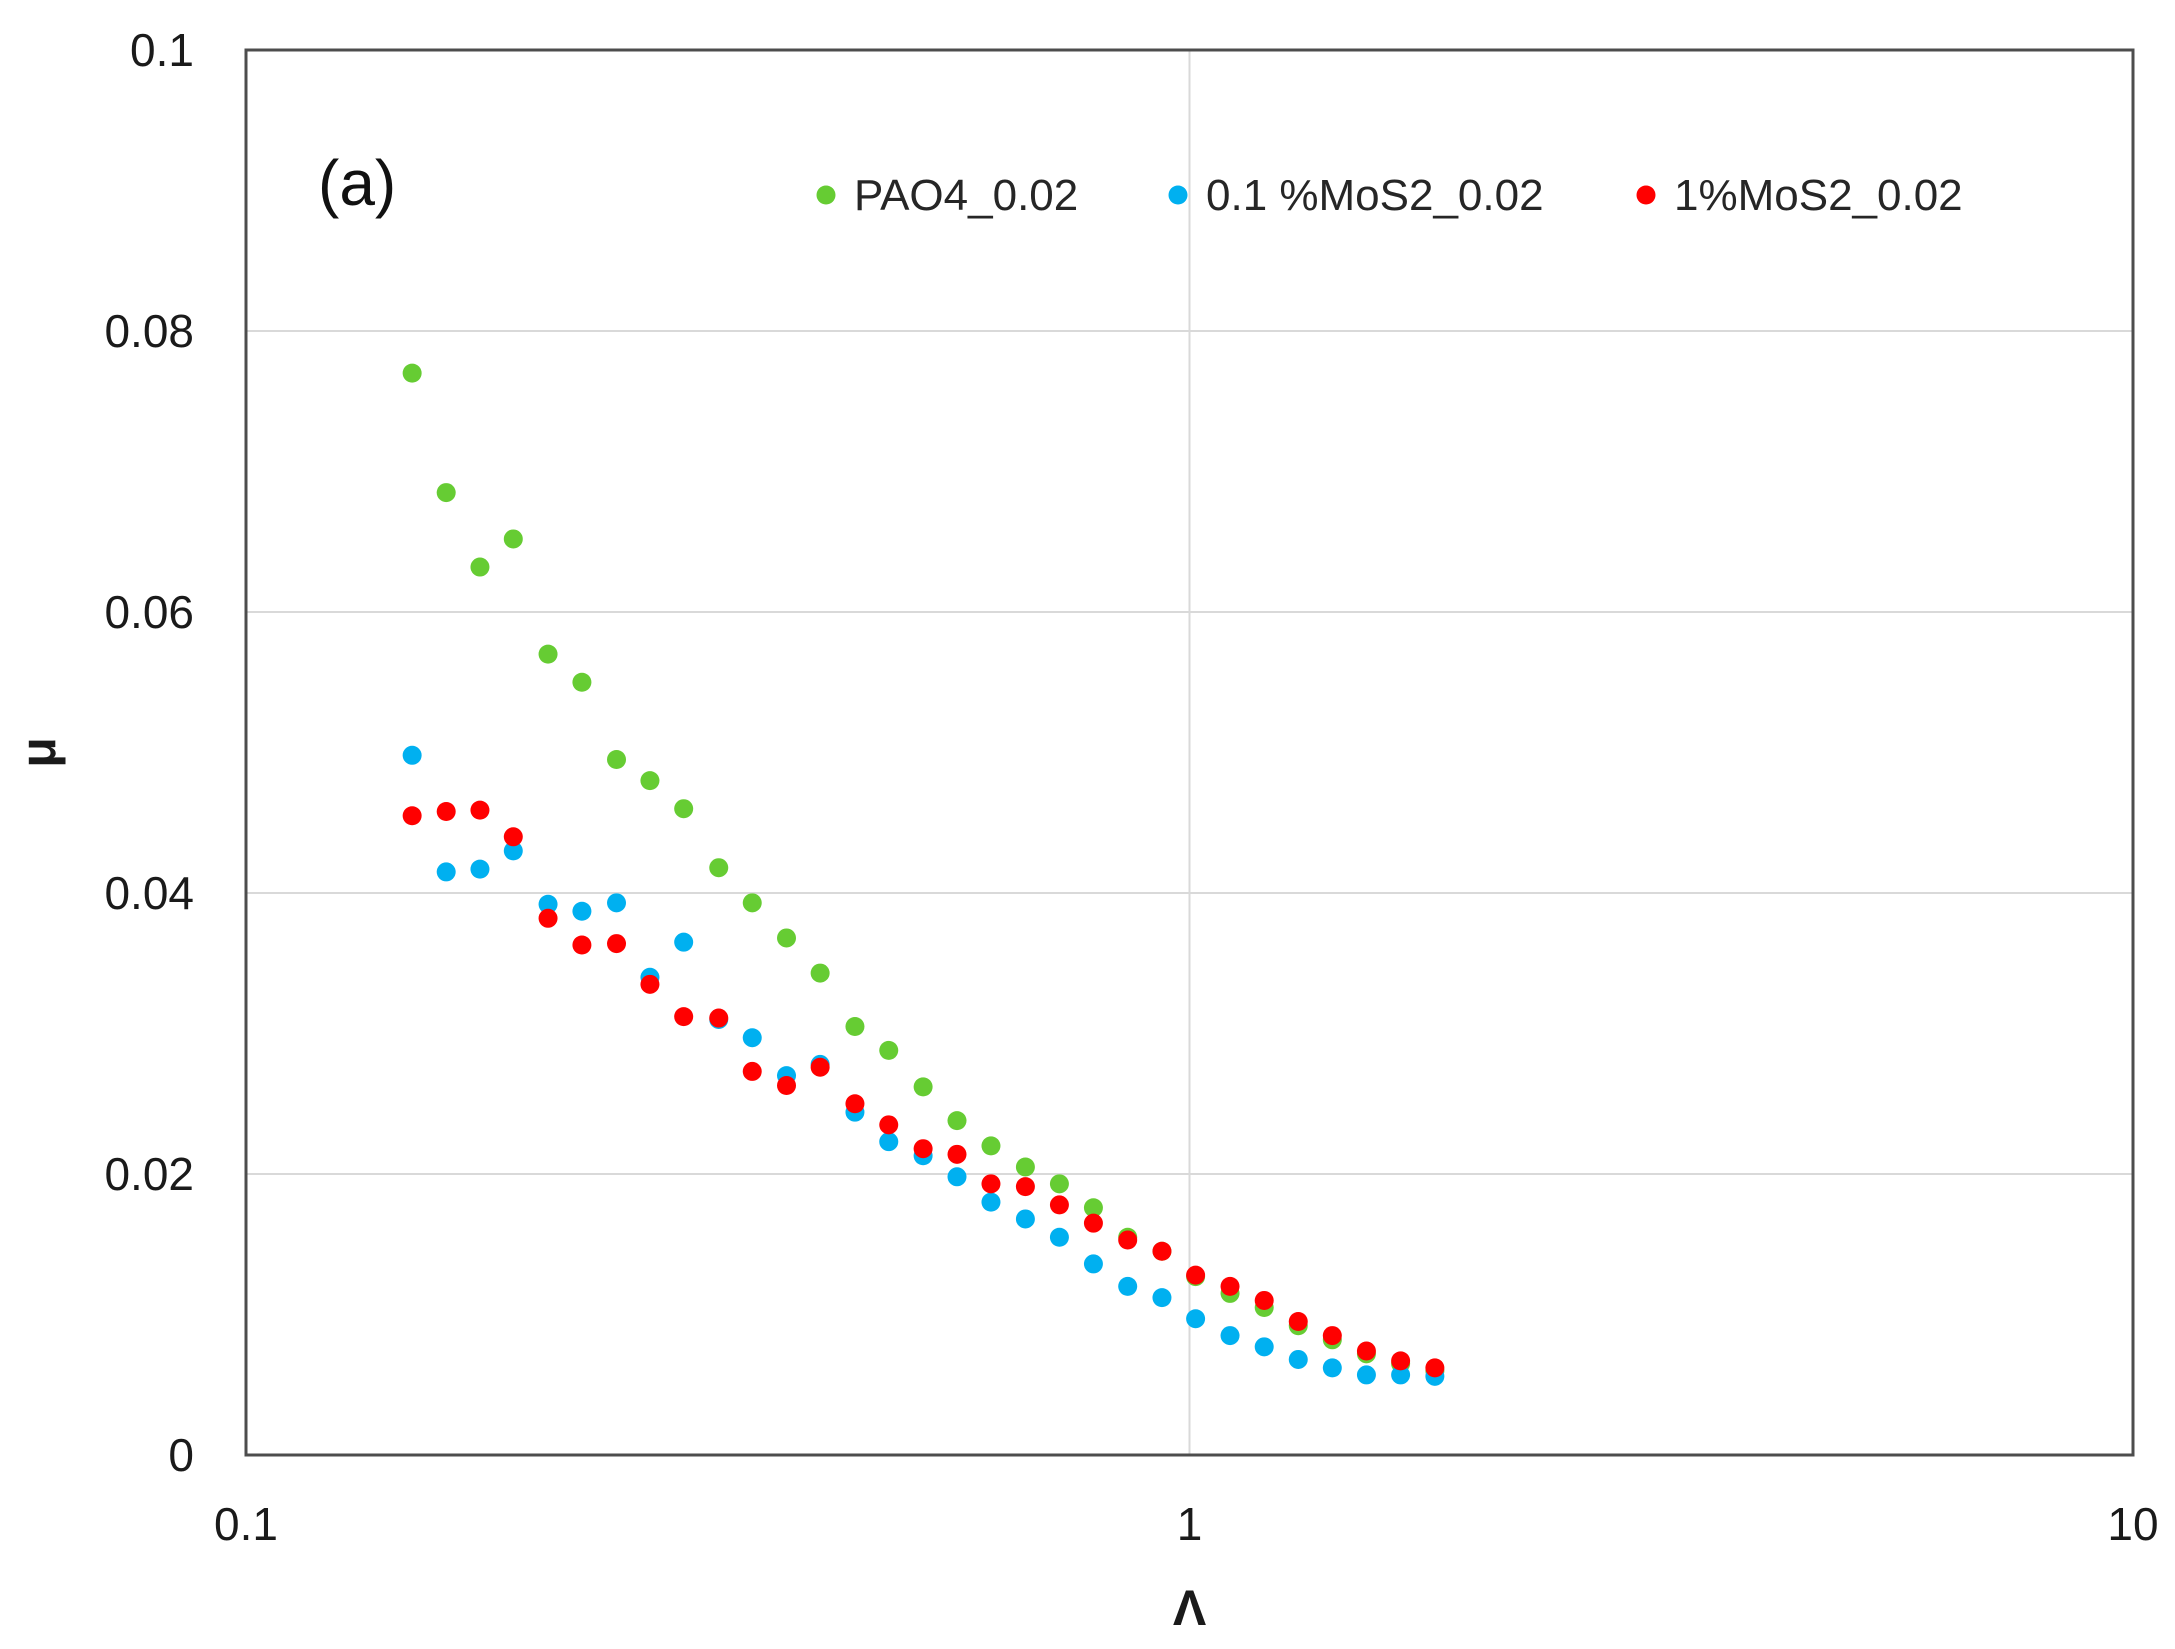 Image resolution: width=2175 pixels, height=1649 pixels. I want to click on legend-item: PAO4_0.02, so click(947, 195).